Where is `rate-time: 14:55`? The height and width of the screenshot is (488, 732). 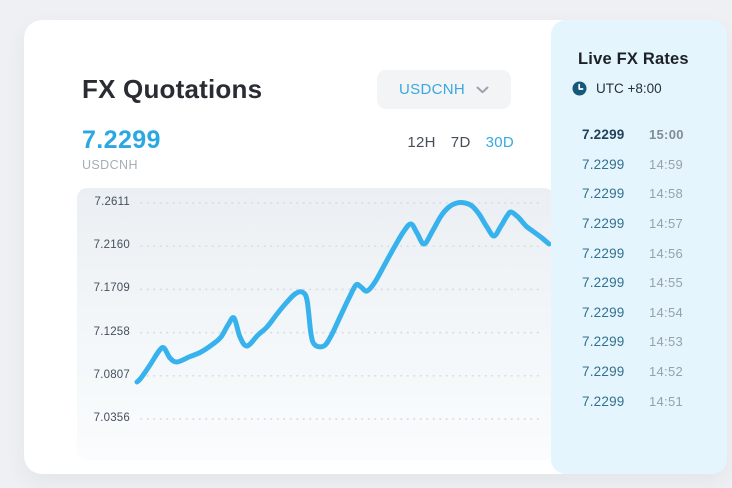
rate-time: 14:55 is located at coordinates (666, 283).